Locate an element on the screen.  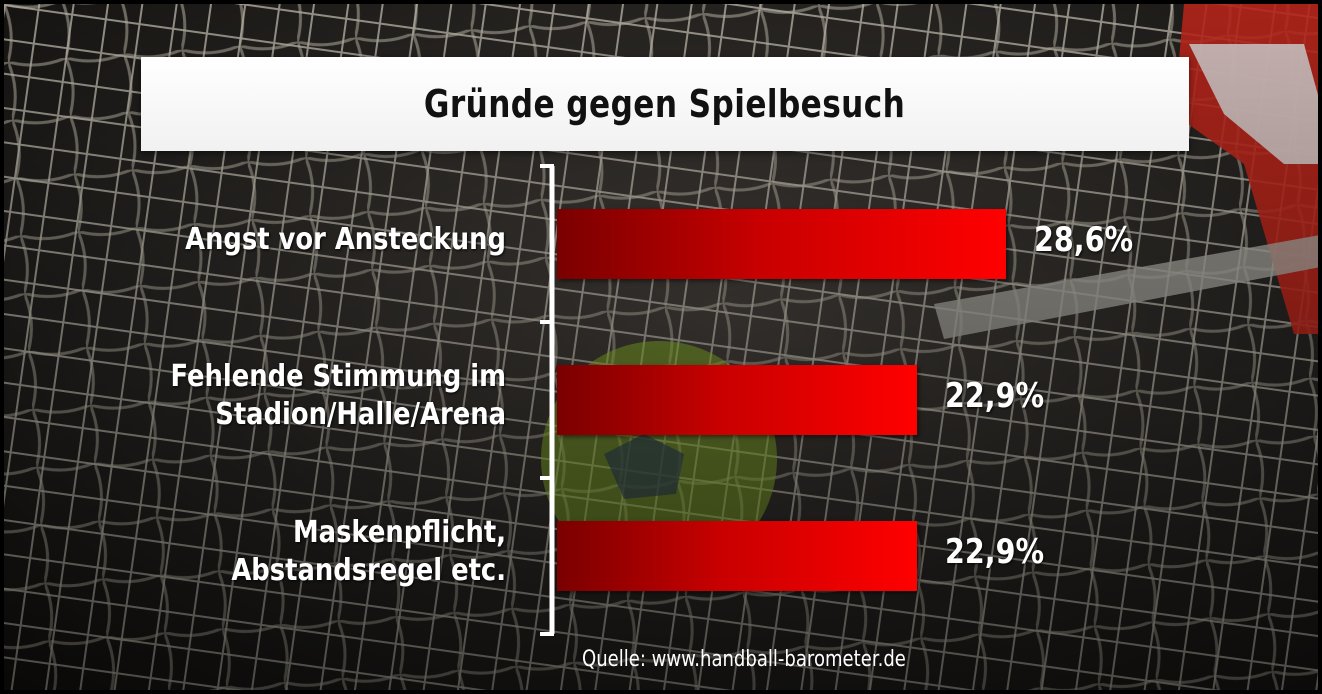
chart-title: Gründe gegen Spielbesuch is located at coordinates (665, 104).